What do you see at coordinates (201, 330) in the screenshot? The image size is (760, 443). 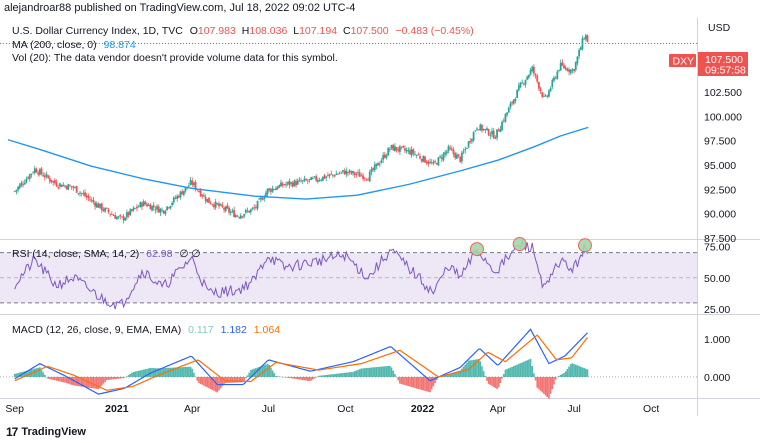 I see `macd-hist-value: 0.117` at bounding box center [201, 330].